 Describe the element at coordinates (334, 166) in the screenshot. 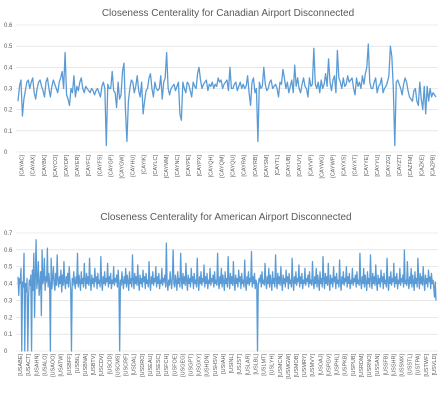

I see `x-tick-label: [CAYWP]` at that location.